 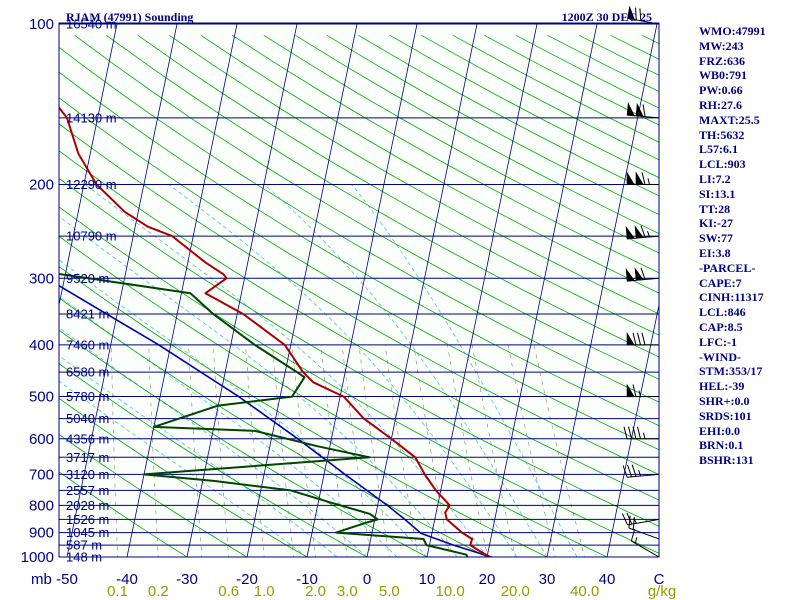 I want to click on index-entry: L57:6.1, so click(x=718, y=149).